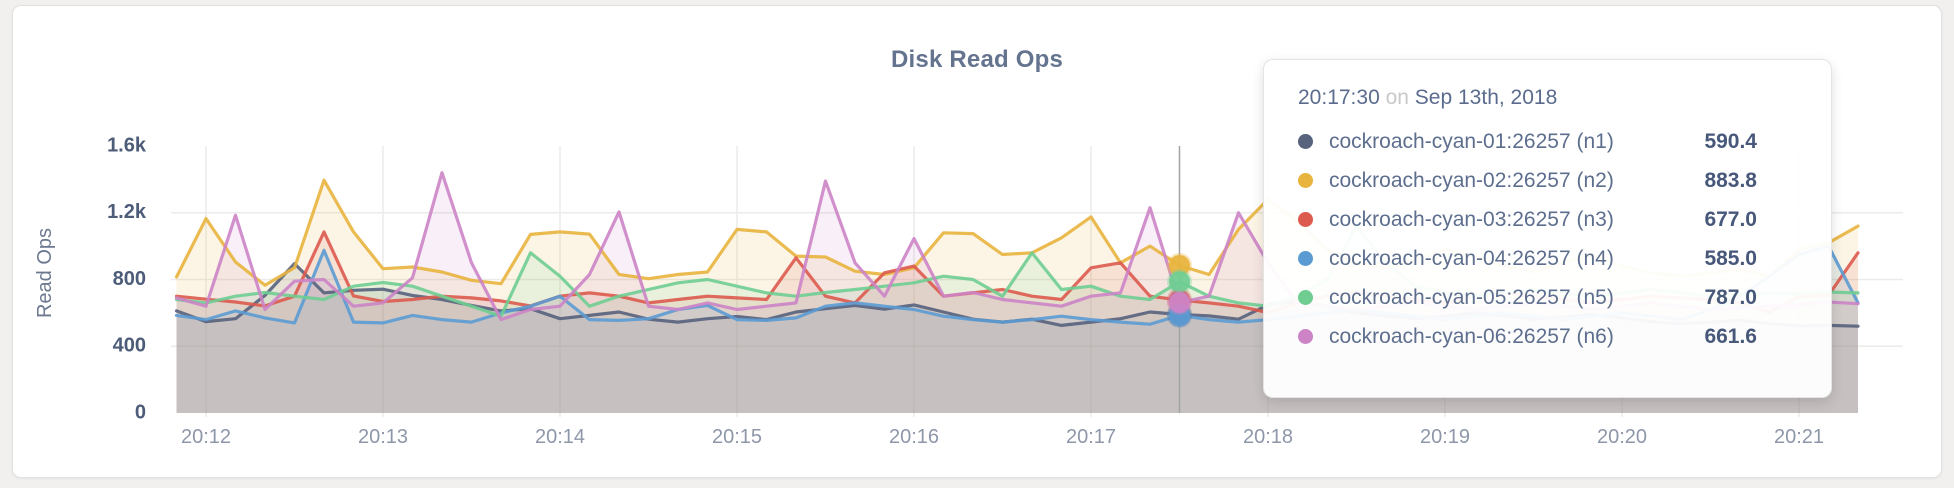 The height and width of the screenshot is (488, 1954). I want to click on series-value: 661.6, so click(1730, 336).